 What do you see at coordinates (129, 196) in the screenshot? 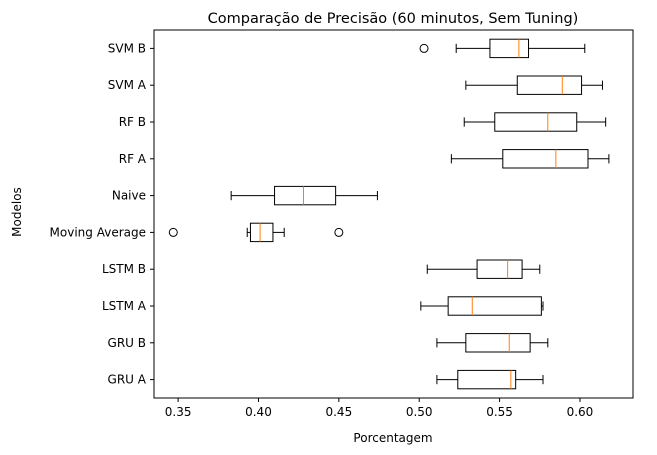
I see `y-tick-label-naive: Naive` at bounding box center [129, 196].